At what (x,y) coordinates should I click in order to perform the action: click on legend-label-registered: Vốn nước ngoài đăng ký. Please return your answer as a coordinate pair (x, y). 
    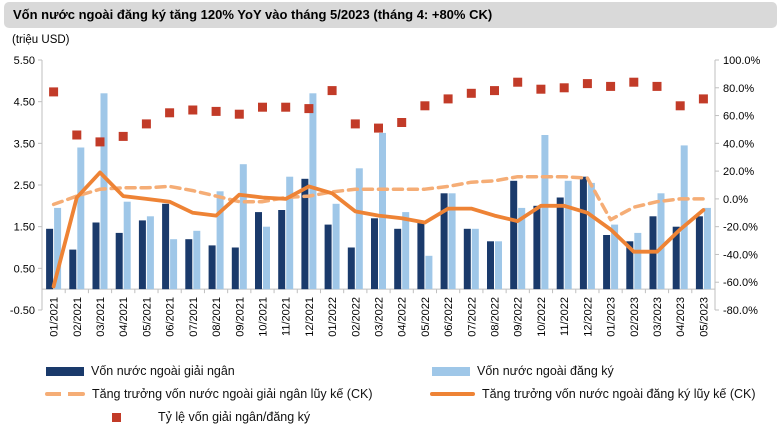
    Looking at the image, I should click on (545, 371).